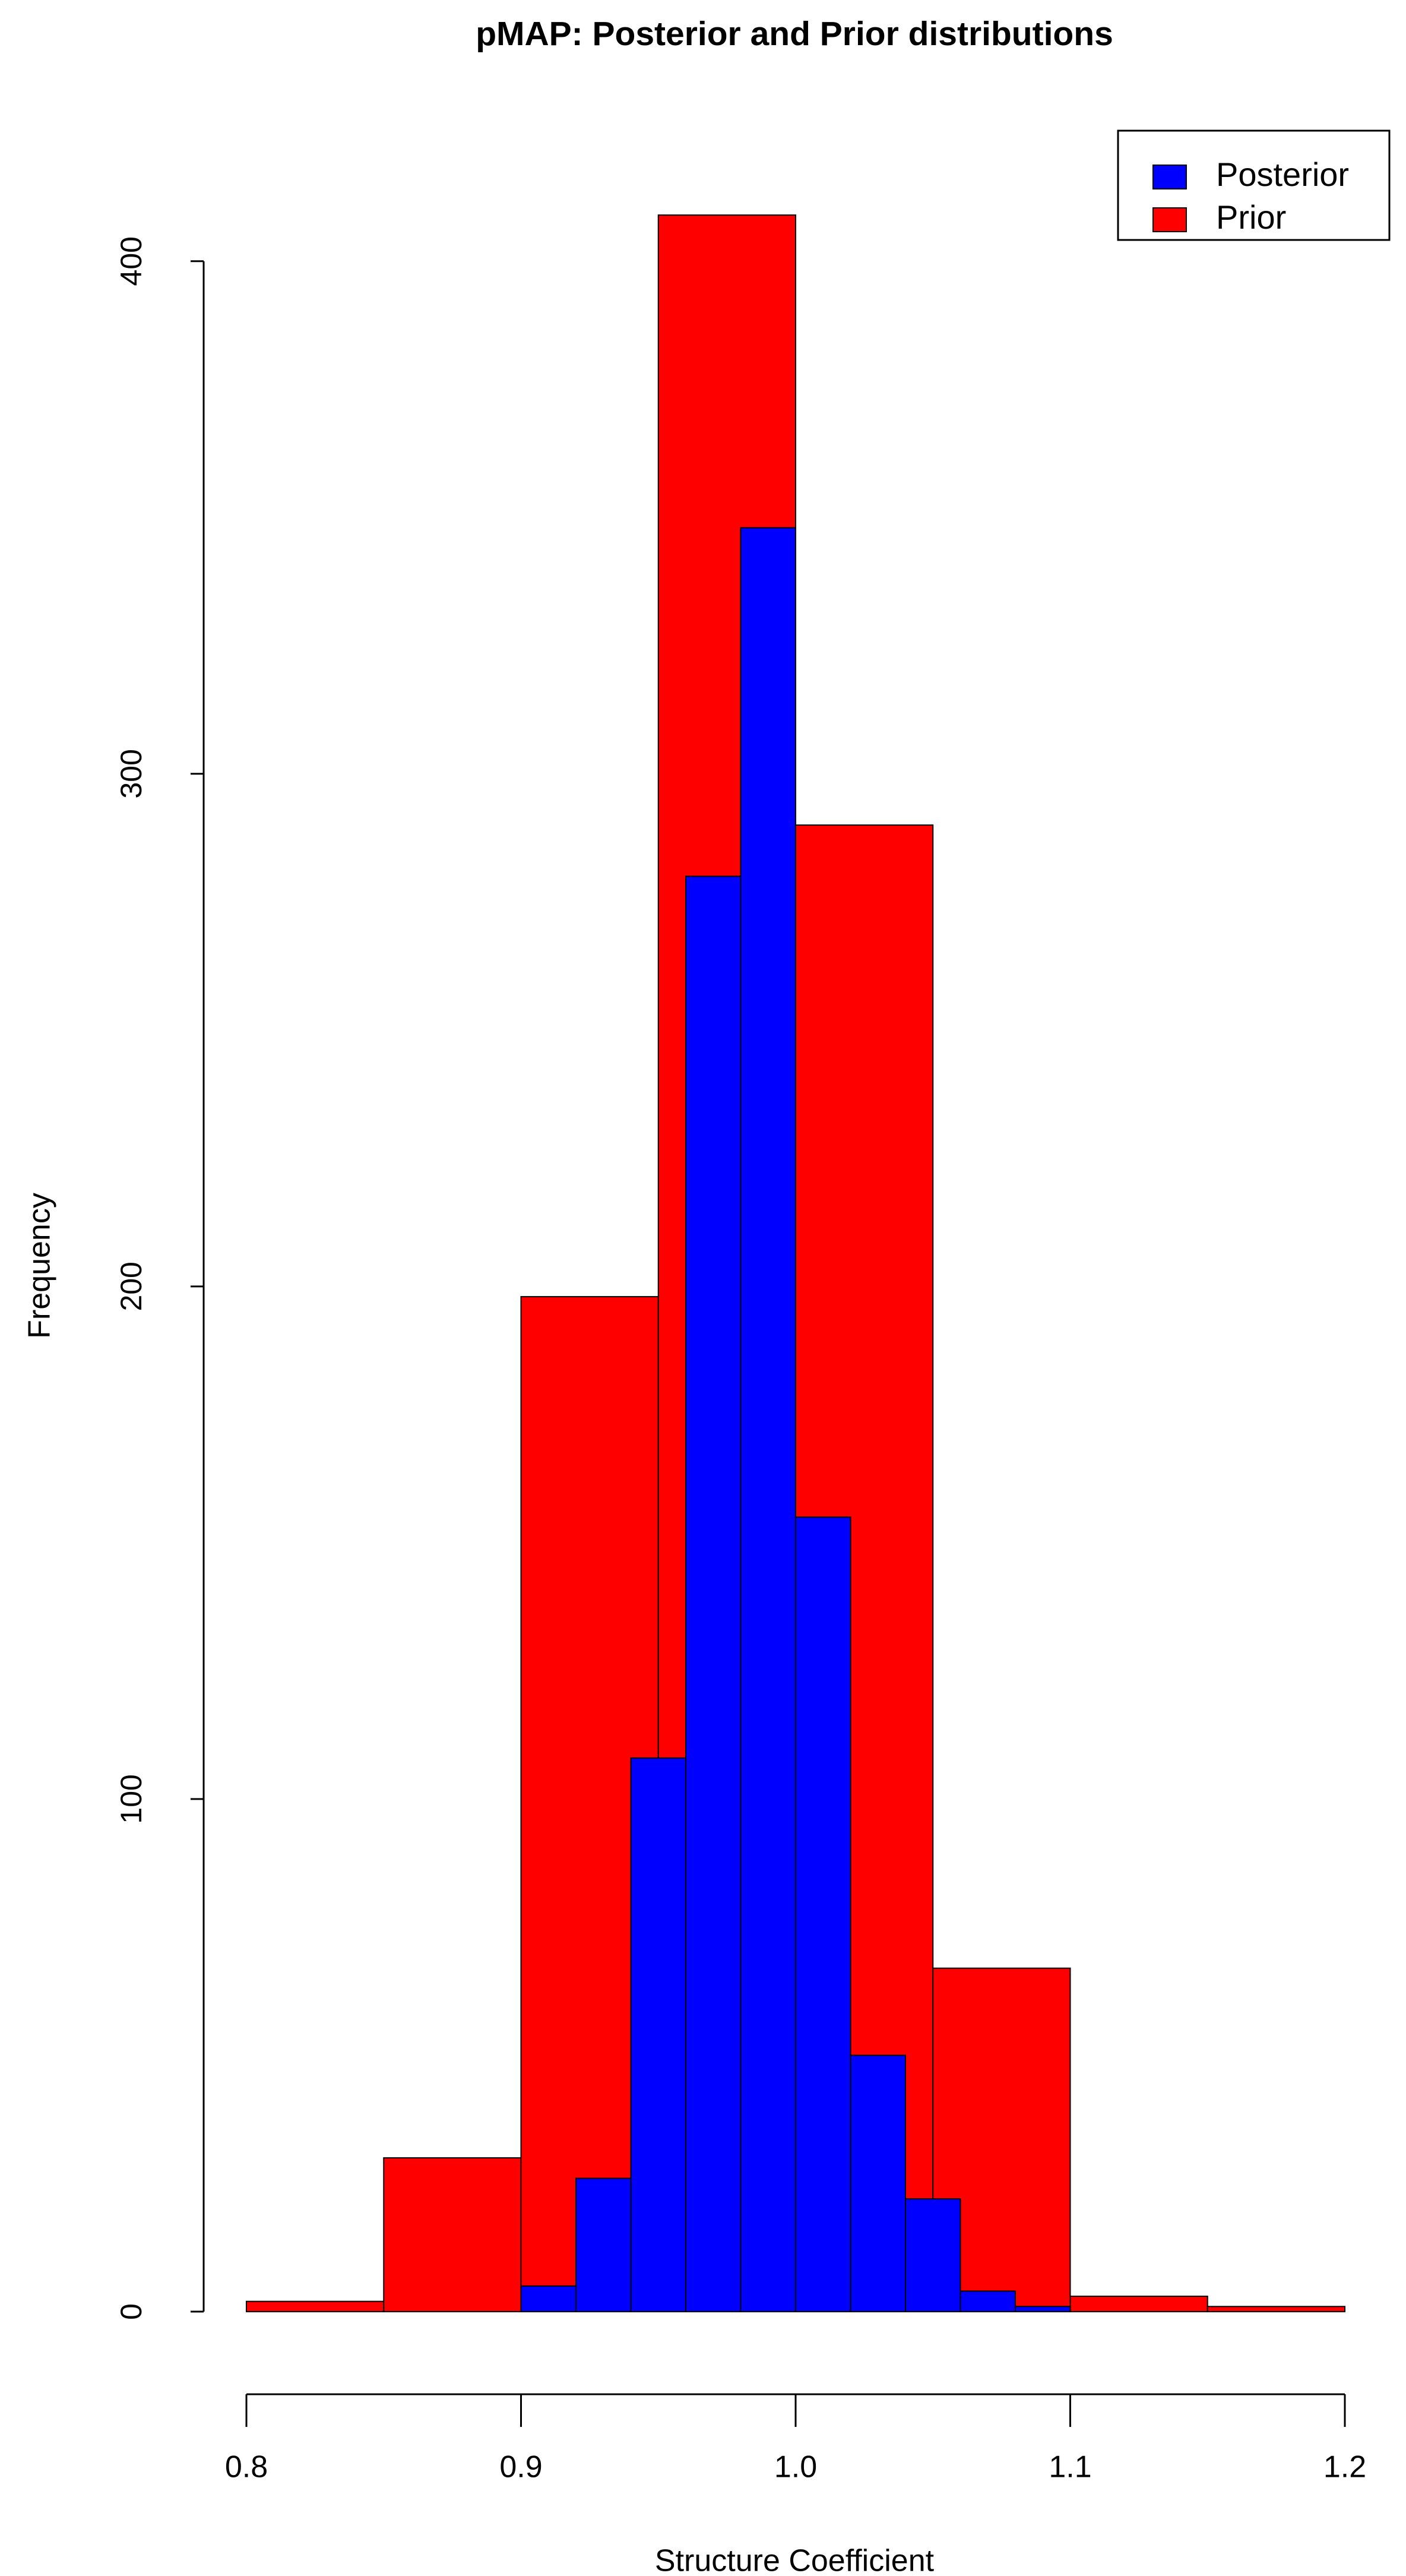 The width and height of the screenshot is (1406, 2576). What do you see at coordinates (520, 2467) in the screenshot?
I see `x-tick-label: 0.9` at bounding box center [520, 2467].